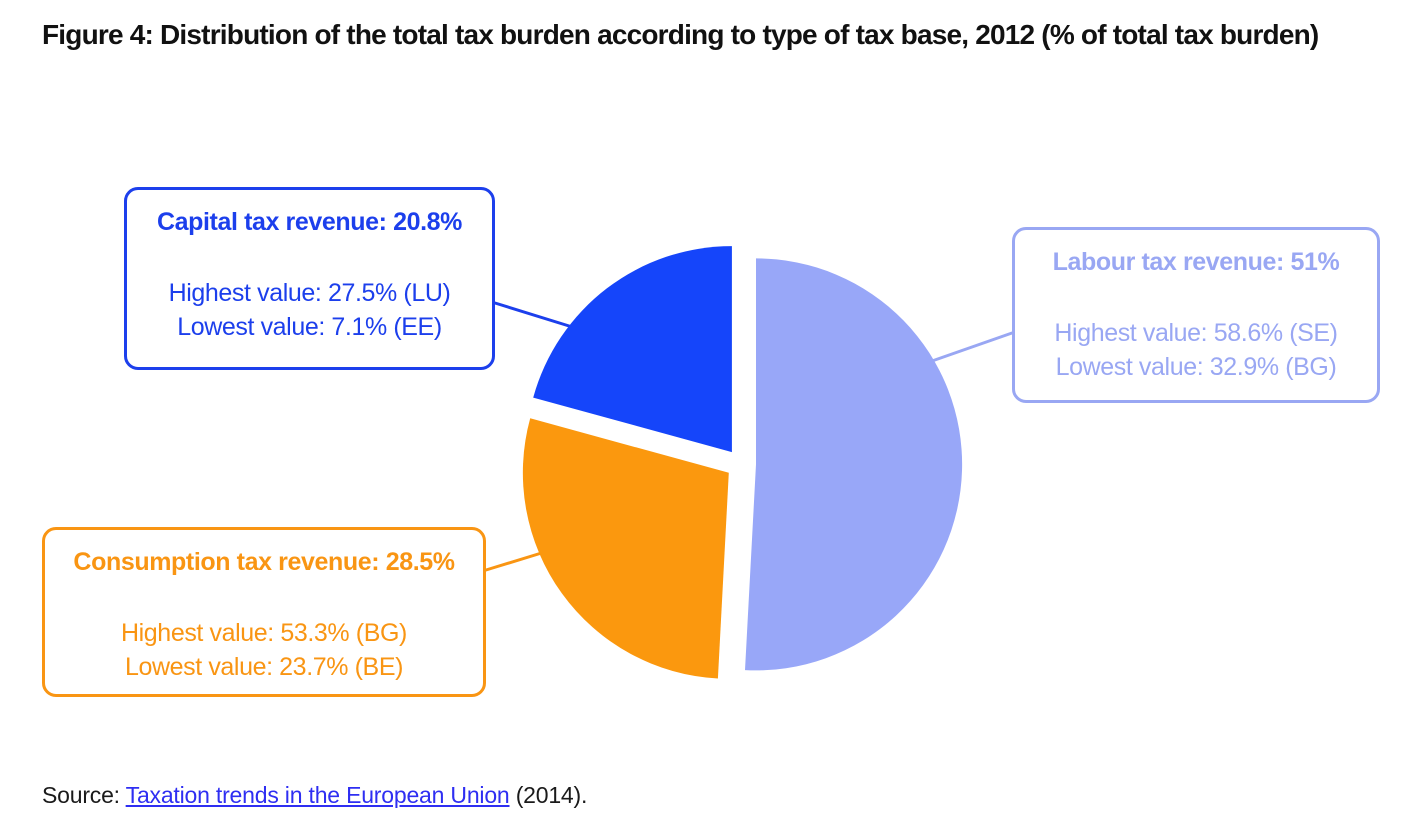 Image resolution: width=1416 pixels, height=824 pixels. What do you see at coordinates (1196, 367) in the screenshot?
I see `callout-labour-lowest-value: Lowest value: 32.9% (BG)` at bounding box center [1196, 367].